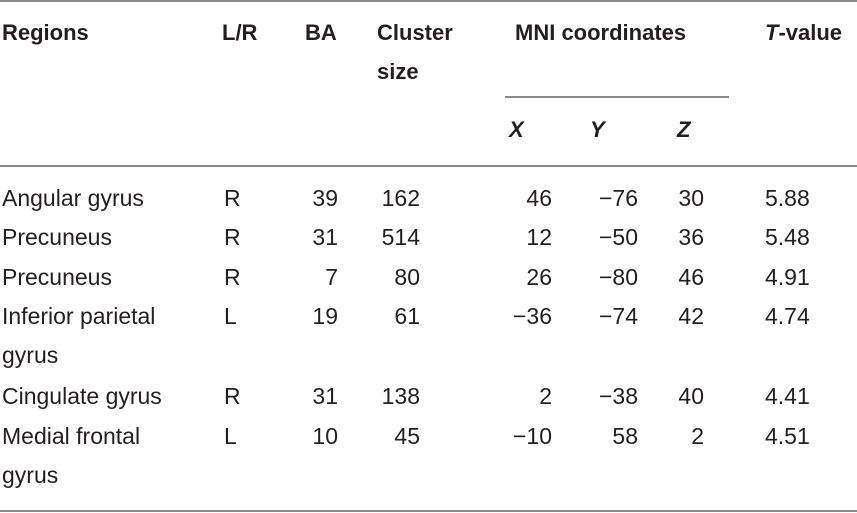 The height and width of the screenshot is (513, 857). I want to click on header-y: Y, so click(597, 129).